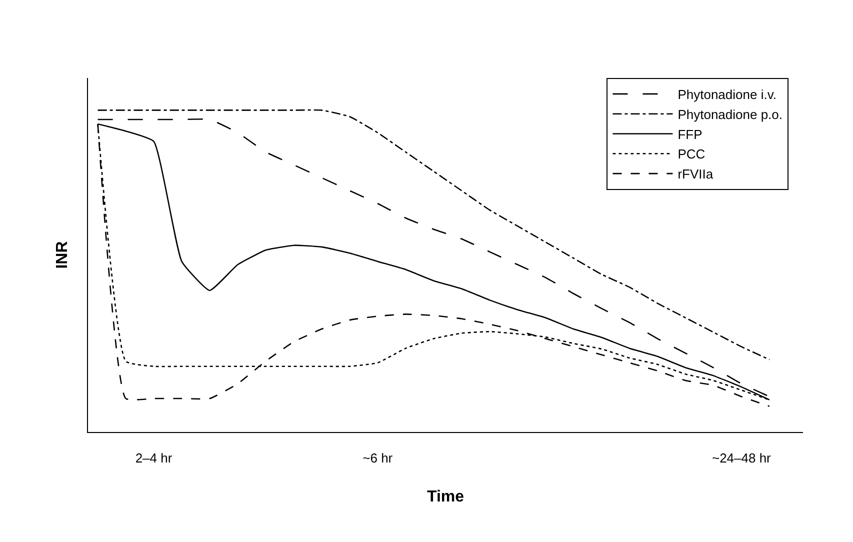 This screenshot has height=542, width=853. What do you see at coordinates (690, 134) in the screenshot?
I see `legend-label: FFP` at bounding box center [690, 134].